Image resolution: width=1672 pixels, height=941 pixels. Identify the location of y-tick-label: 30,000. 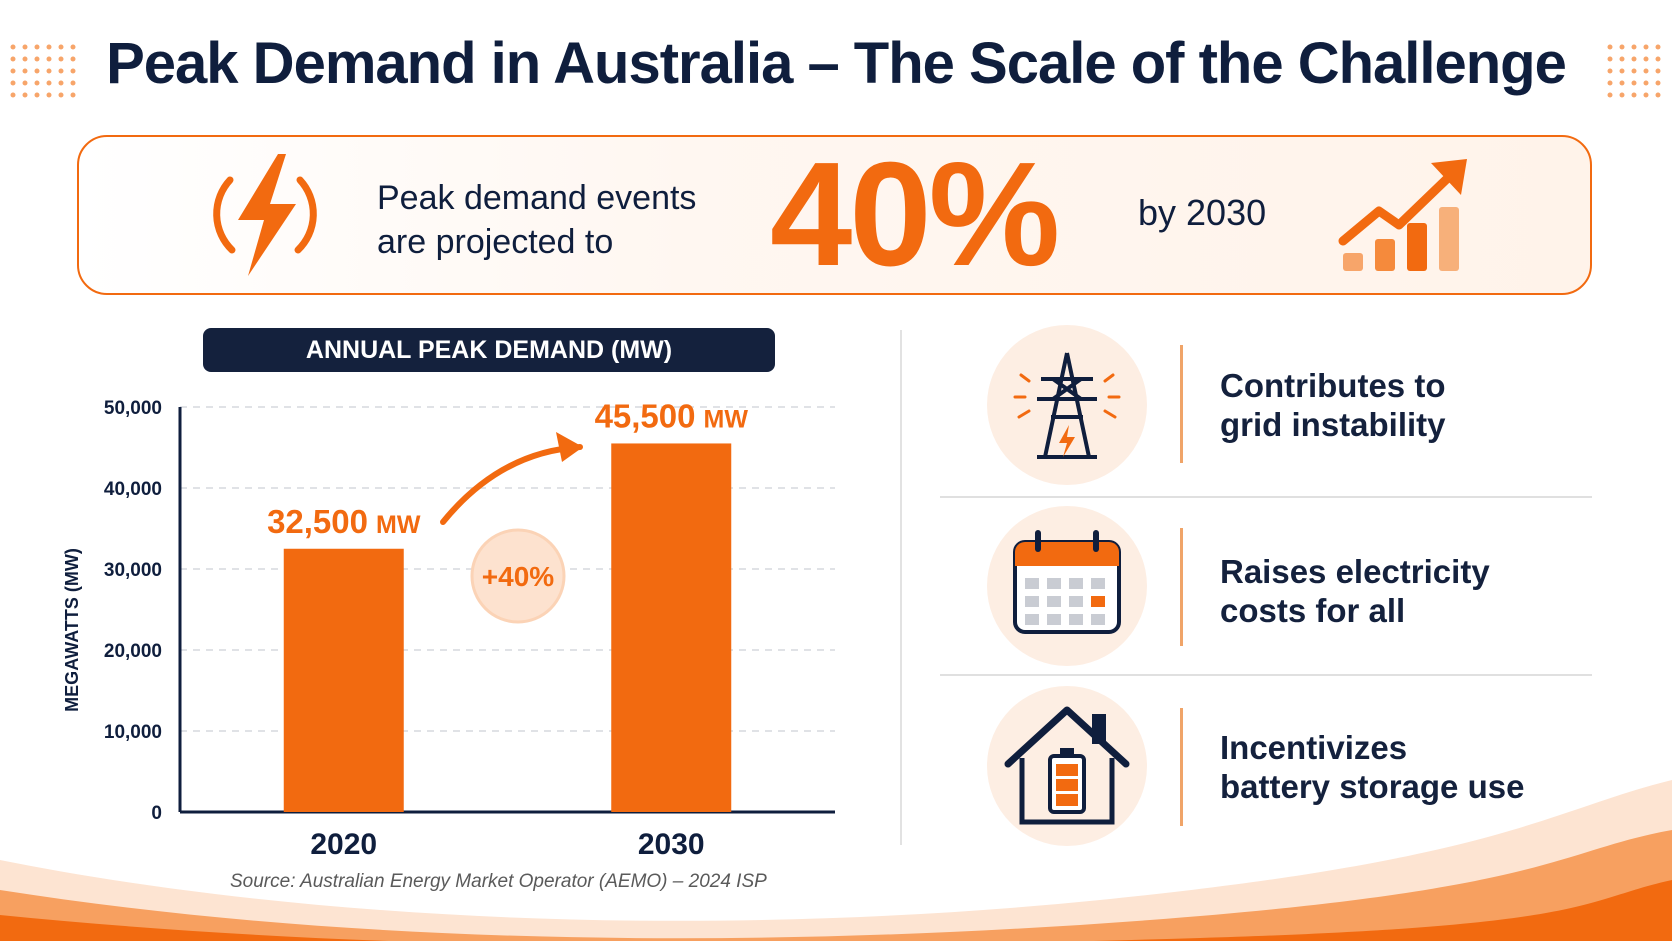
(133, 570).